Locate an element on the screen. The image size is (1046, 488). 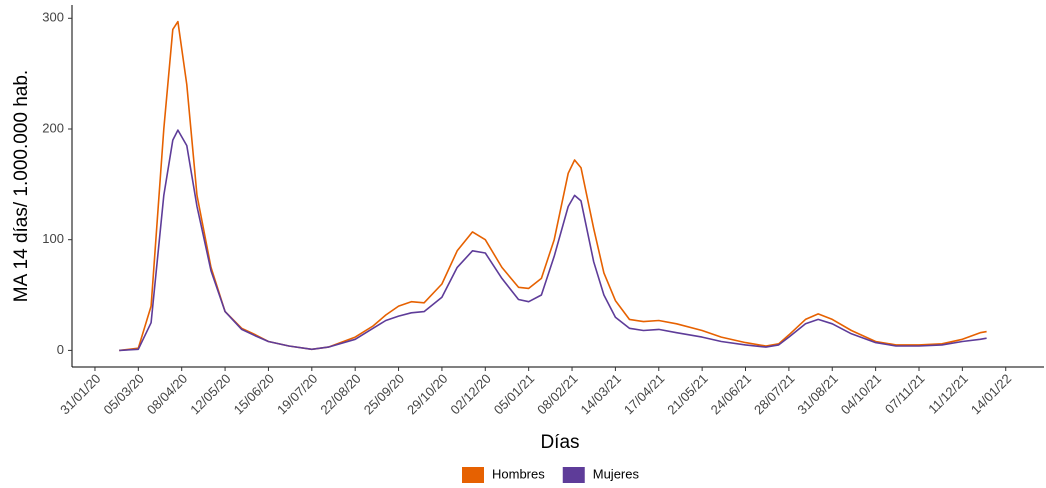
x-tick-label: 08/02/21 is located at coordinates (557, 394).